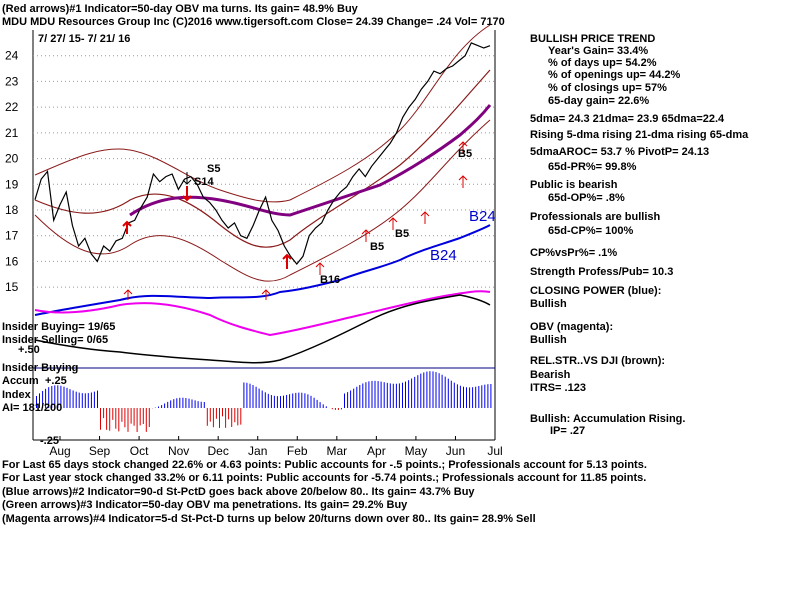 This screenshot has height=600, width=800. I want to click on sidebar-line: Public is bearish, so click(574, 185).